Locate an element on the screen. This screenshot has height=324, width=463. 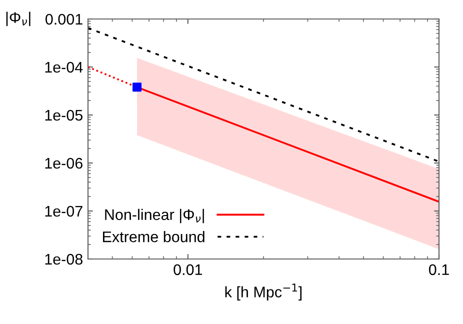
y-tick-label: 1e-04 is located at coordinates (64, 67).